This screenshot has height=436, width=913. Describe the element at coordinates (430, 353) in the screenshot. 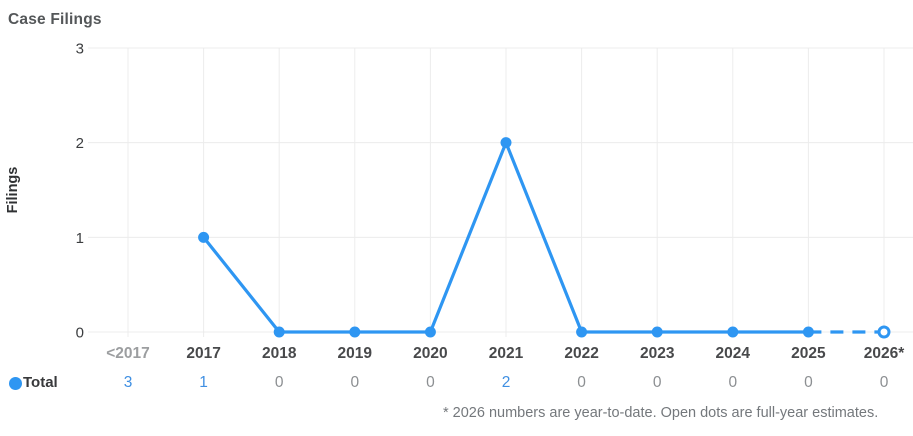

I see `x-tick-label: 2020` at that location.